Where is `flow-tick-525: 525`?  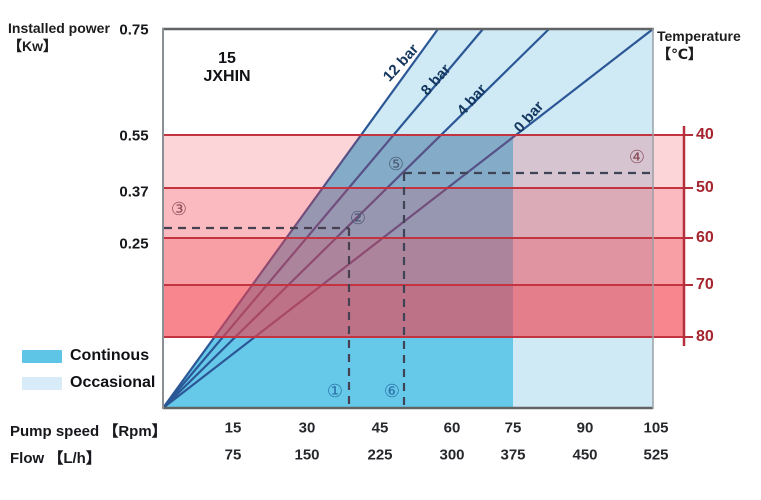
flow-tick-525: 525 is located at coordinates (656, 455).